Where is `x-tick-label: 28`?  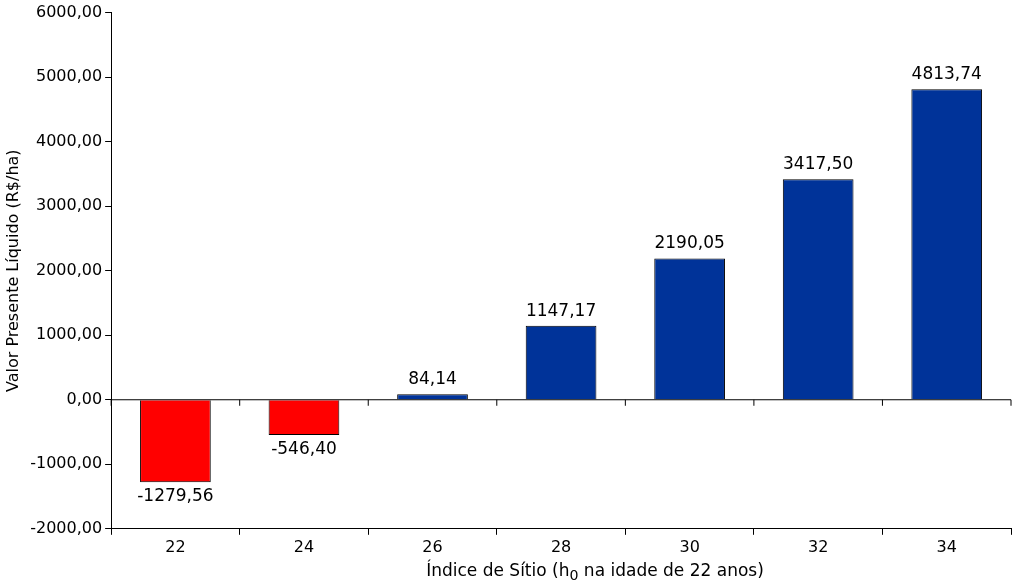
x-tick-label: 28 is located at coordinates (561, 546).